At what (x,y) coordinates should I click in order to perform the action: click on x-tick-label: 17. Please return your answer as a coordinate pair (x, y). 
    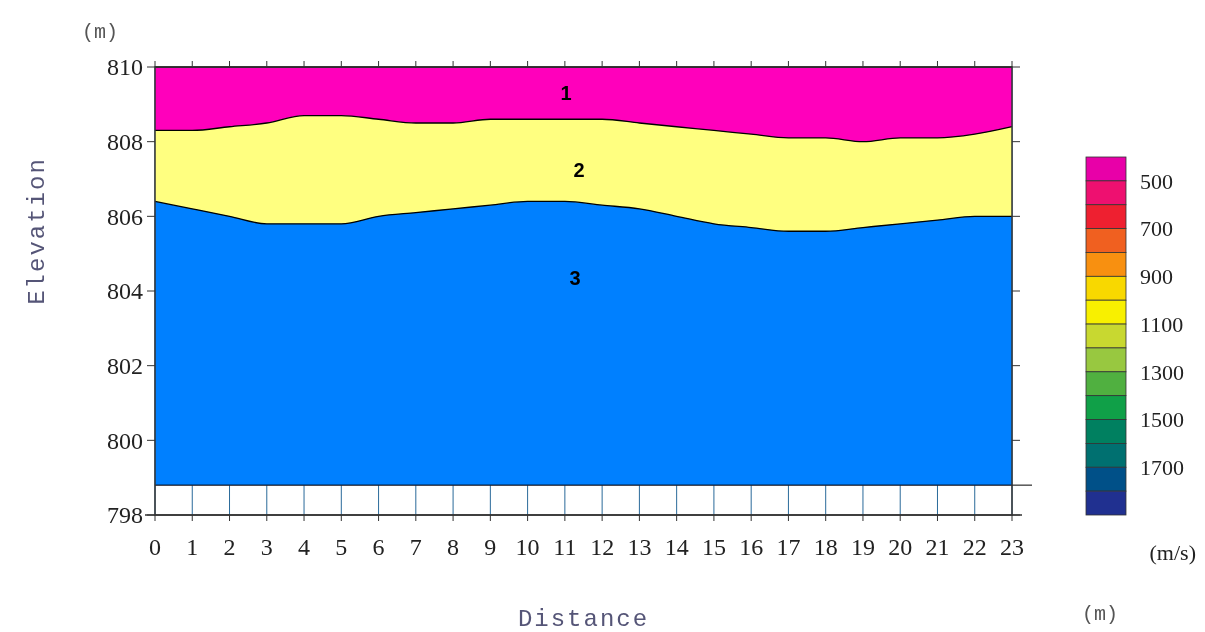
    Looking at the image, I should click on (788, 547).